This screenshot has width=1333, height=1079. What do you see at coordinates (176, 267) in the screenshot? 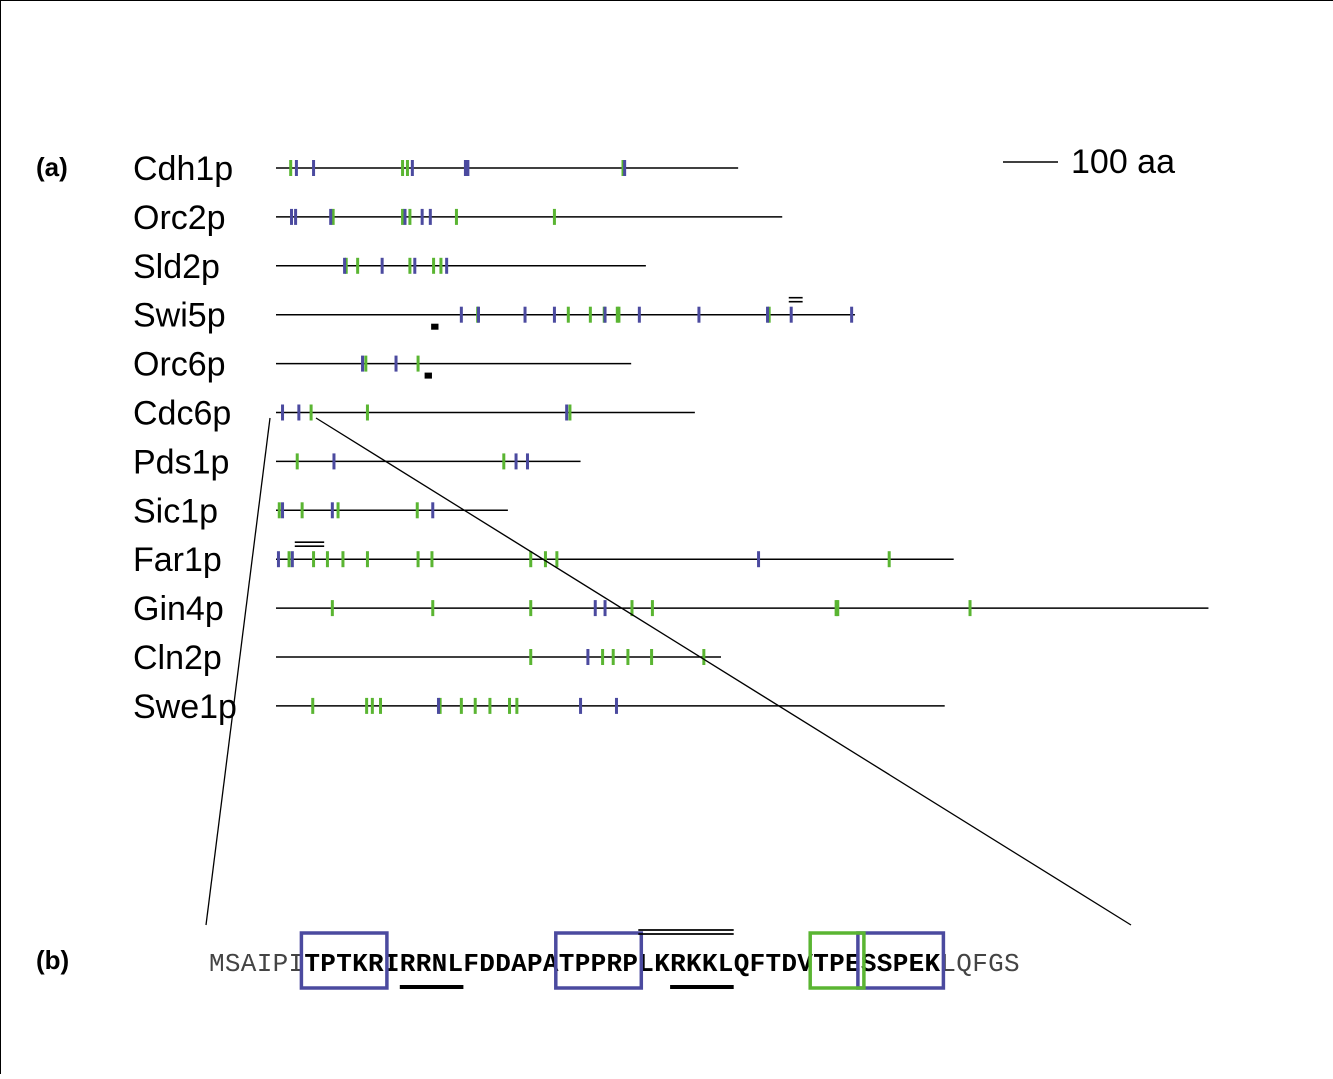
I see `protein-name: Sld2p` at bounding box center [176, 267].